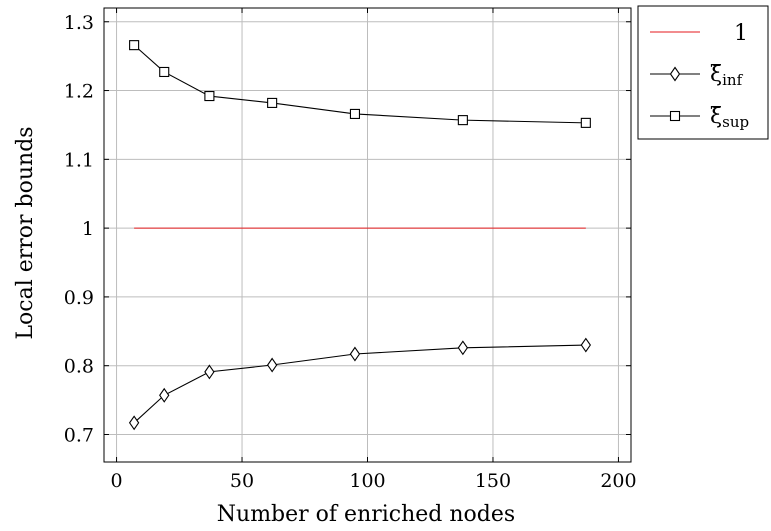 The image size is (771, 531). I want to click on y-tick-label: 1, so click(88, 229).